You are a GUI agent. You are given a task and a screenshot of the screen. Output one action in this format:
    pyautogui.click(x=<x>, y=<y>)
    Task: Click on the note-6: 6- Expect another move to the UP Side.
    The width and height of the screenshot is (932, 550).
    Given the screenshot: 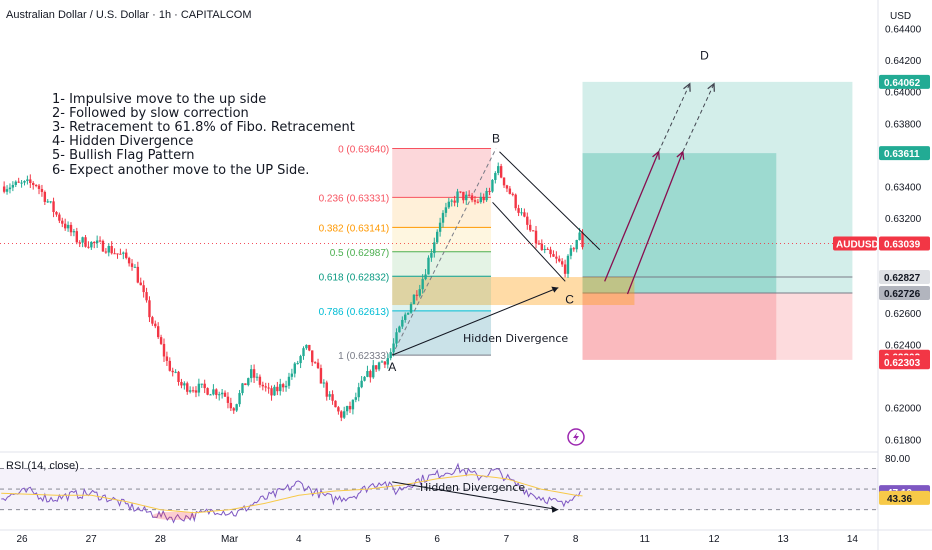 What is the action you would take?
    pyautogui.click(x=180, y=170)
    